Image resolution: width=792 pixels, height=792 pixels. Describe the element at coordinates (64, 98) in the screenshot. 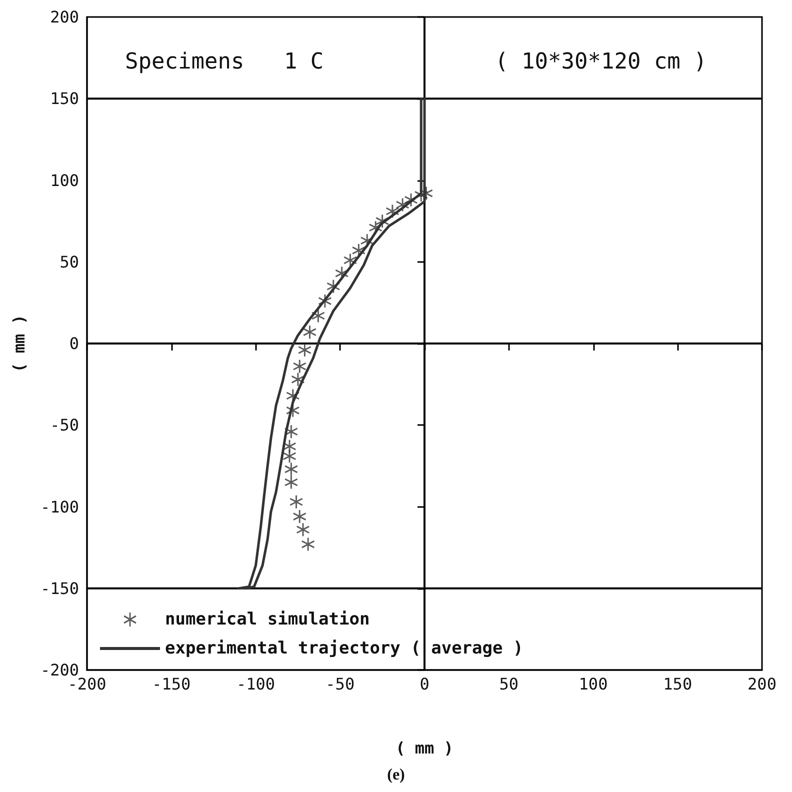

I see `y-tick-label: 150` at that location.